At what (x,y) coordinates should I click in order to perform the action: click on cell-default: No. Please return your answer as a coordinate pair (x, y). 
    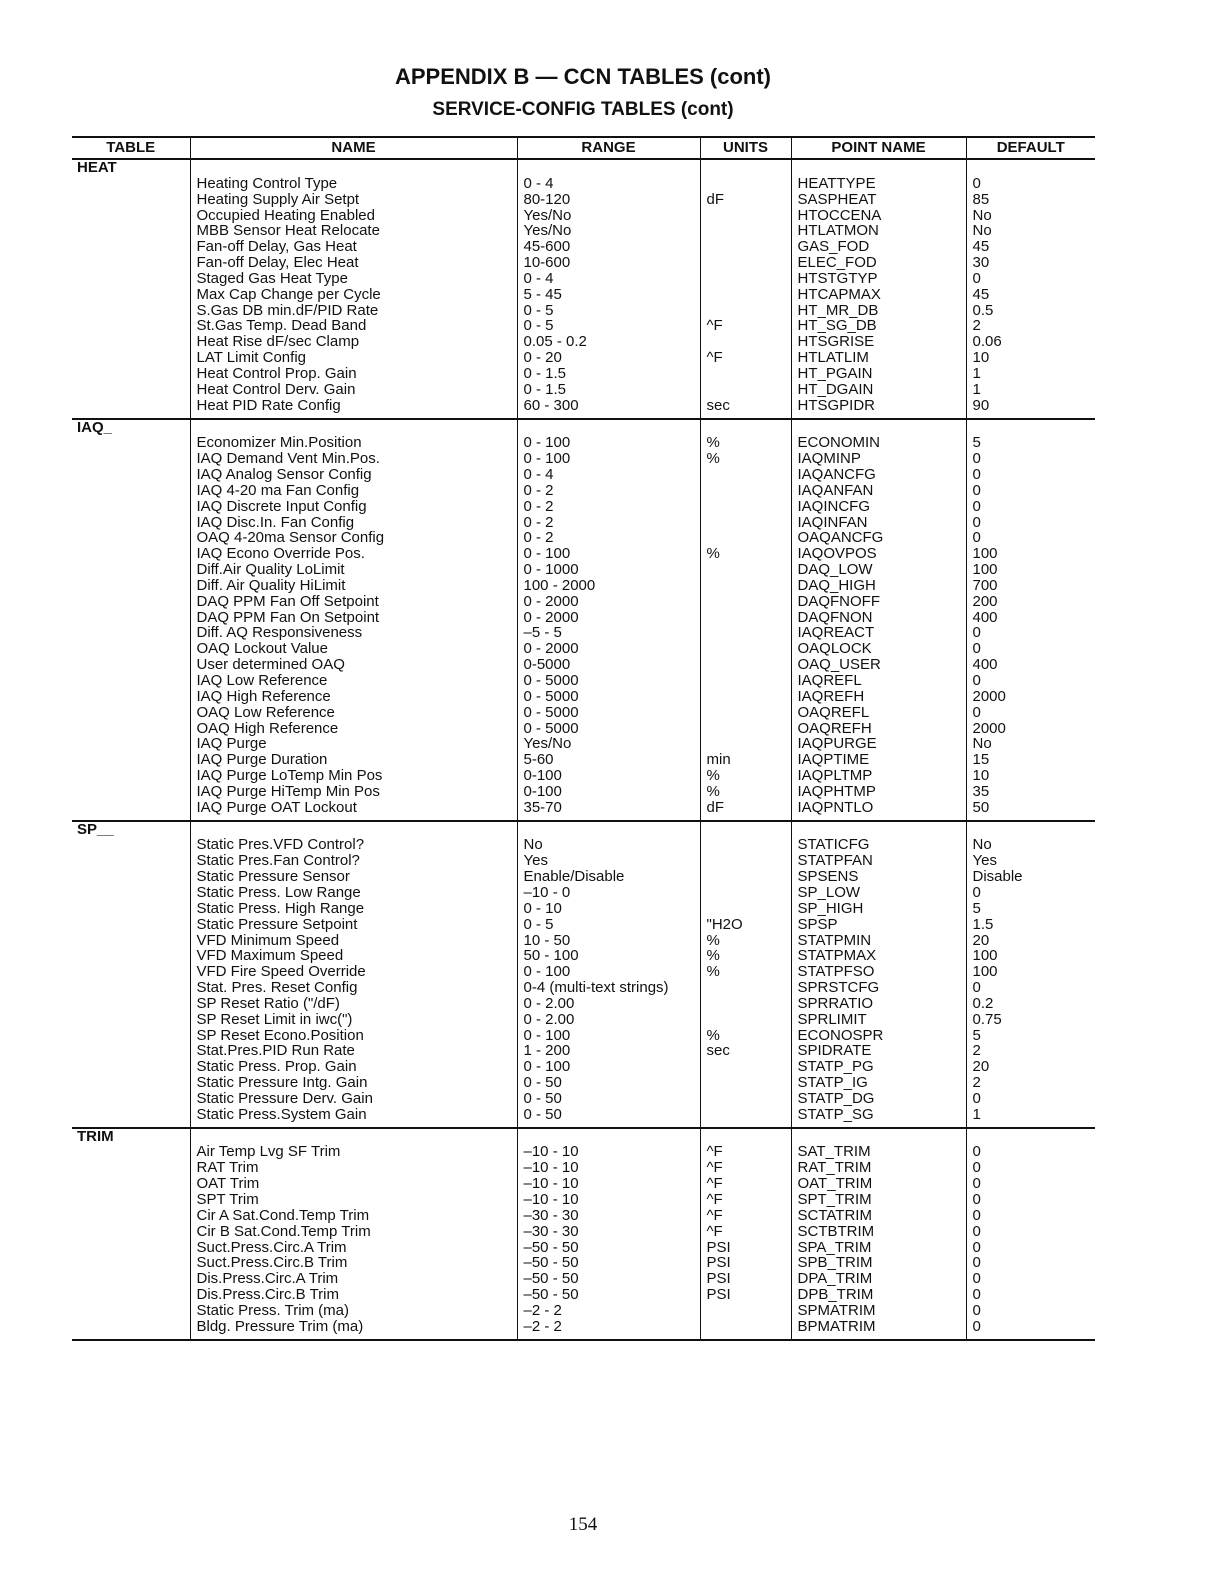
    Looking at the image, I should click on (982, 215).